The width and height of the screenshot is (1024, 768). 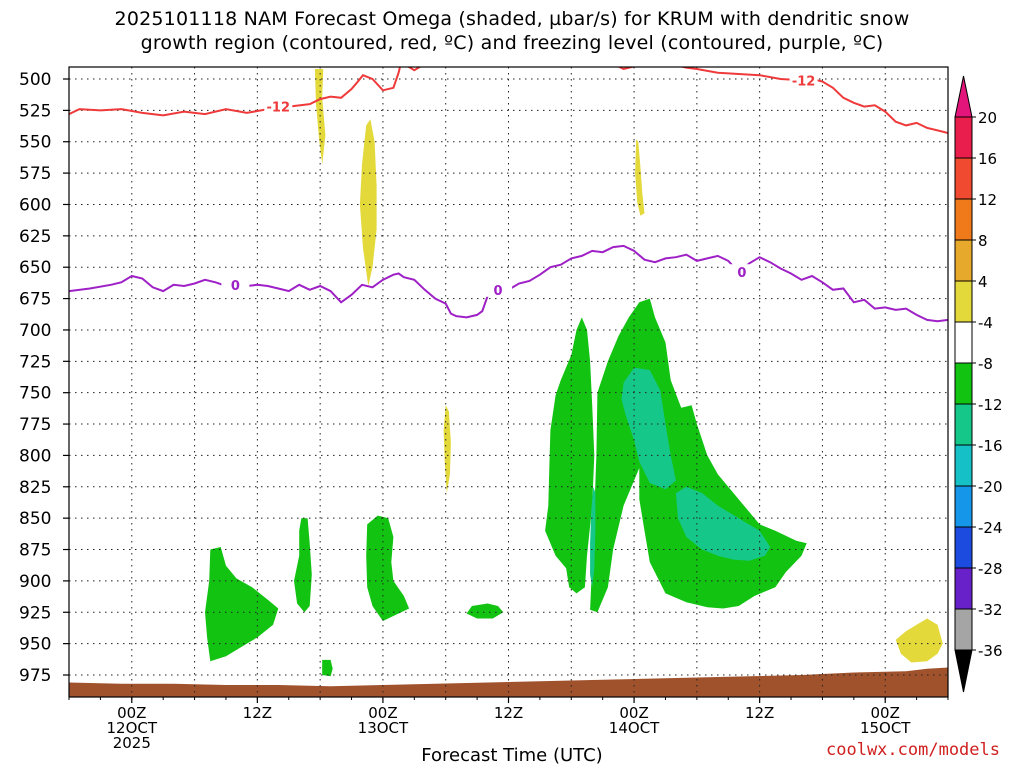 What do you see at coordinates (132, 743) in the screenshot?
I see `x-tick-label: 2025` at bounding box center [132, 743].